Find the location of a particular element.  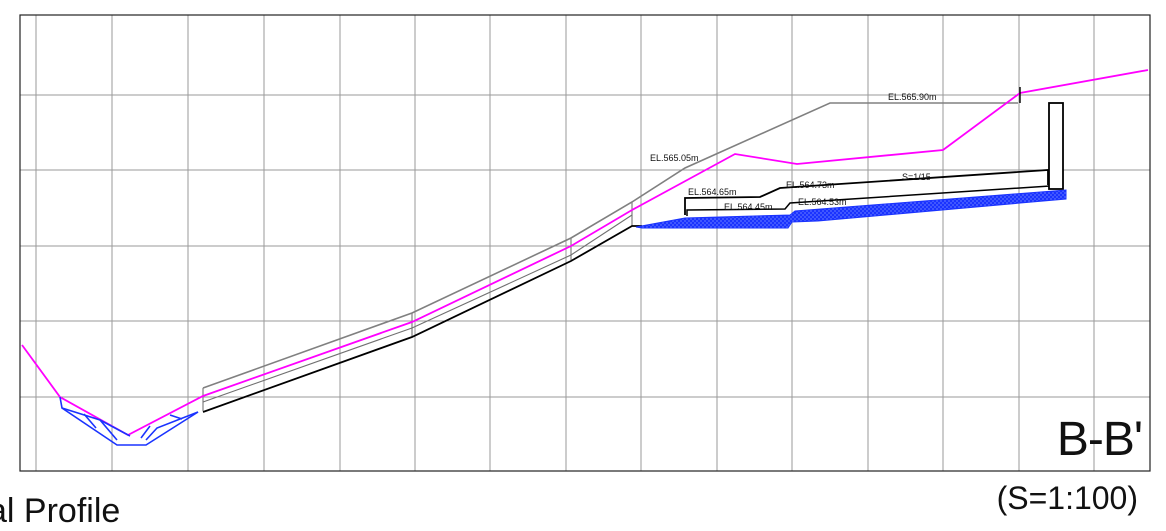

section-label: B-B' is located at coordinates (1099, 439).